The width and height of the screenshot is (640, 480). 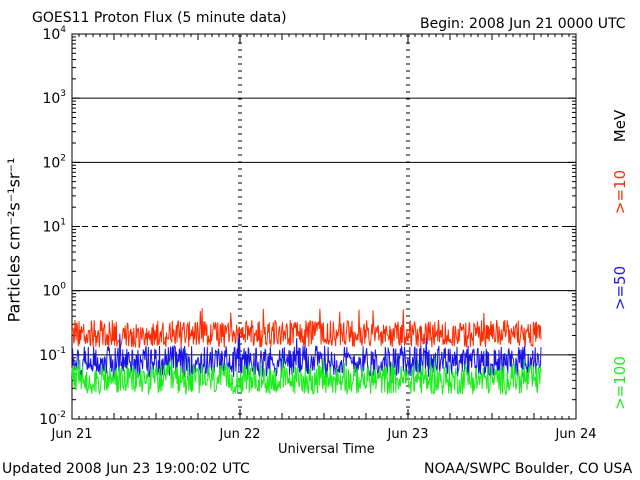 What do you see at coordinates (240, 434) in the screenshot?
I see `x-tick-label-1: Jun 22` at bounding box center [240, 434].